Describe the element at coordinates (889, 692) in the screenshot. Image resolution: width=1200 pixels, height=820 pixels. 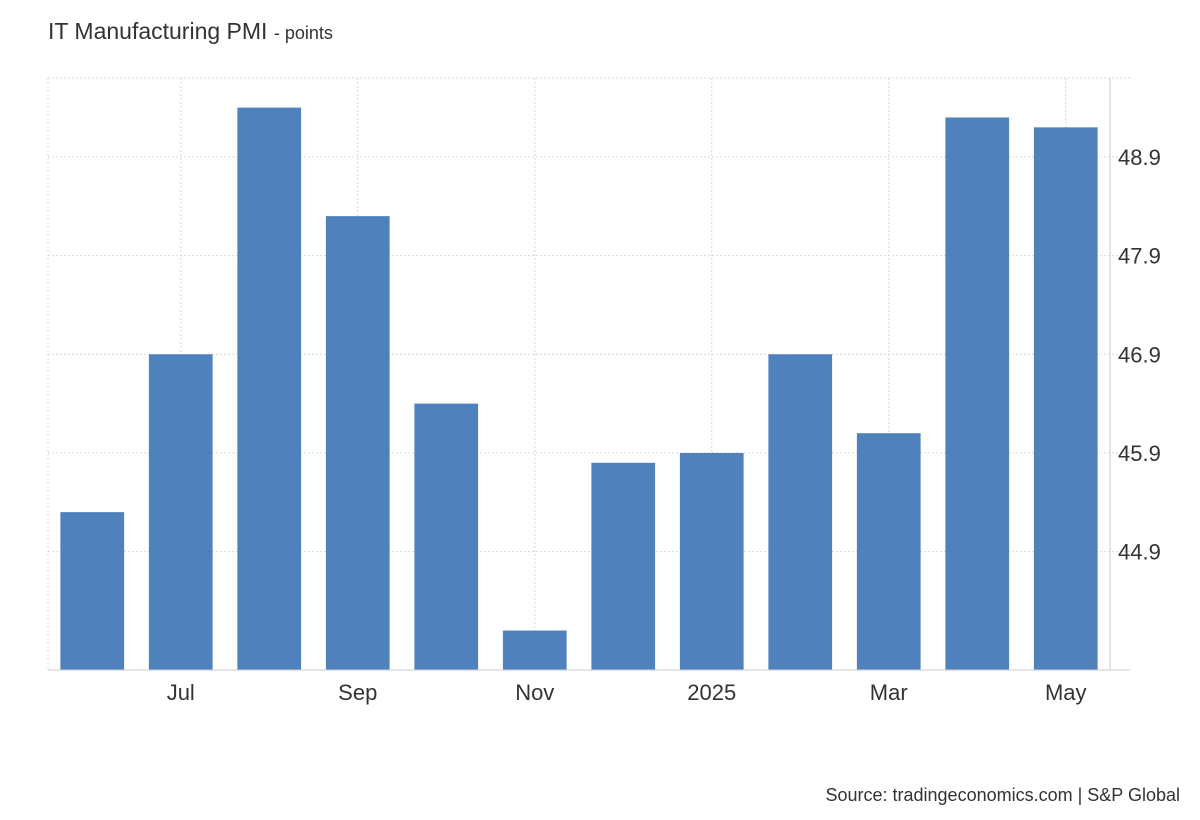
I see `x-tick-label: Mar` at that location.